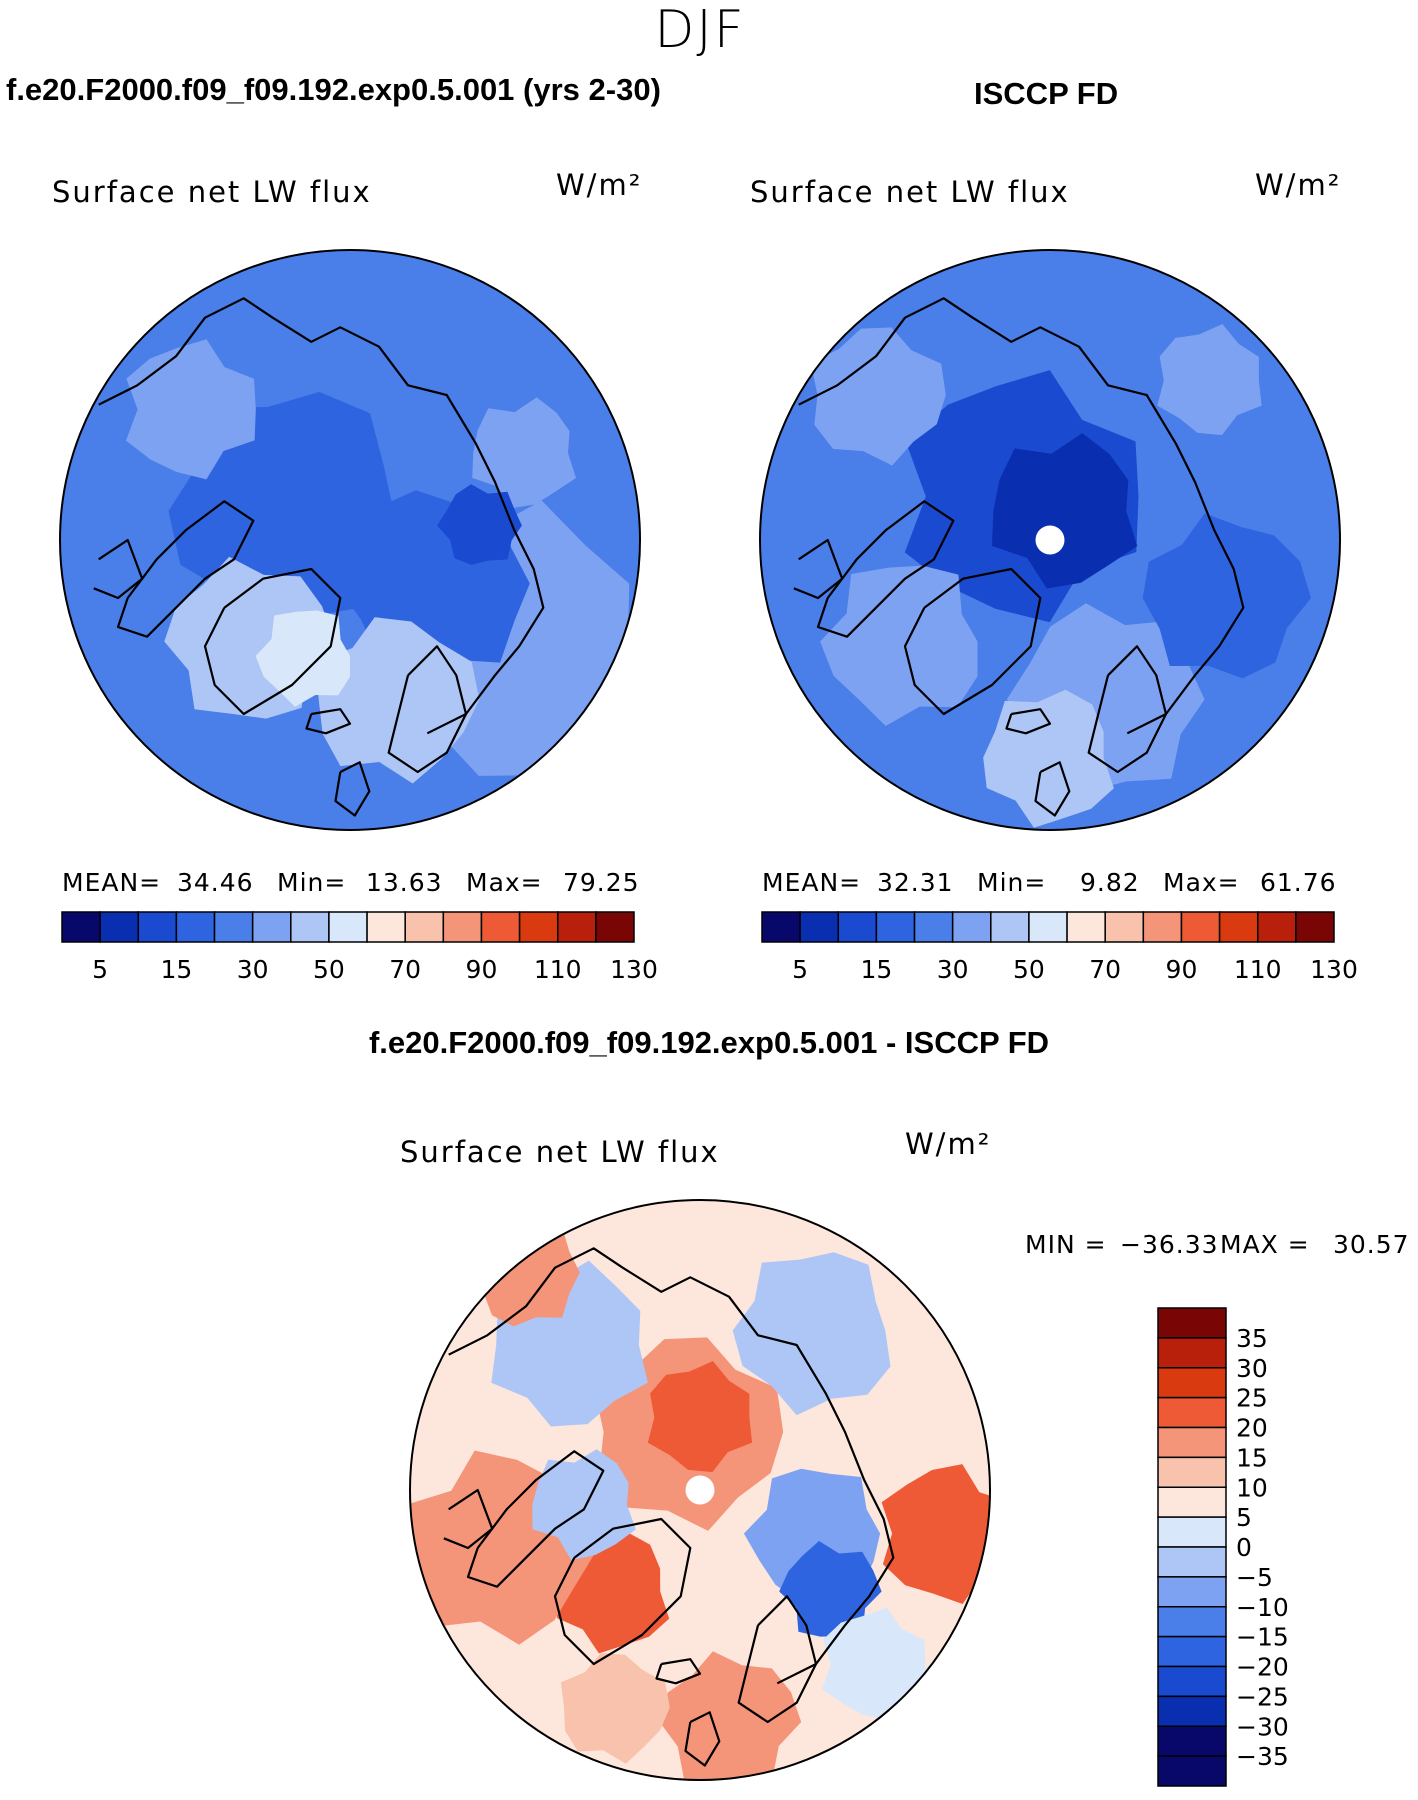 Image resolution: width=1418 pixels, height=1800 pixels. I want to click on panel-3-tick-label: −10, so click(1262, 1607).